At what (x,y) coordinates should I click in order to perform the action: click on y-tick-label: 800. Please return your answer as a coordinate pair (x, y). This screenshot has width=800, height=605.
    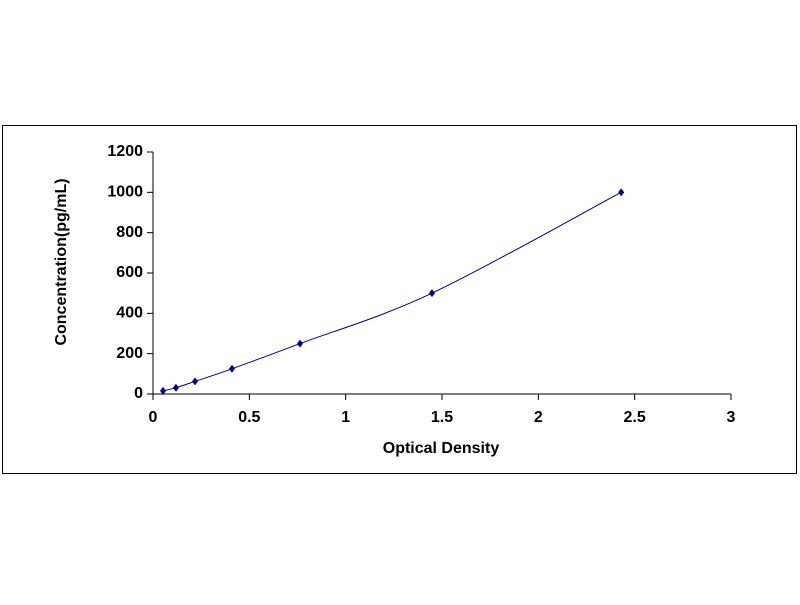
    Looking at the image, I should click on (129, 232).